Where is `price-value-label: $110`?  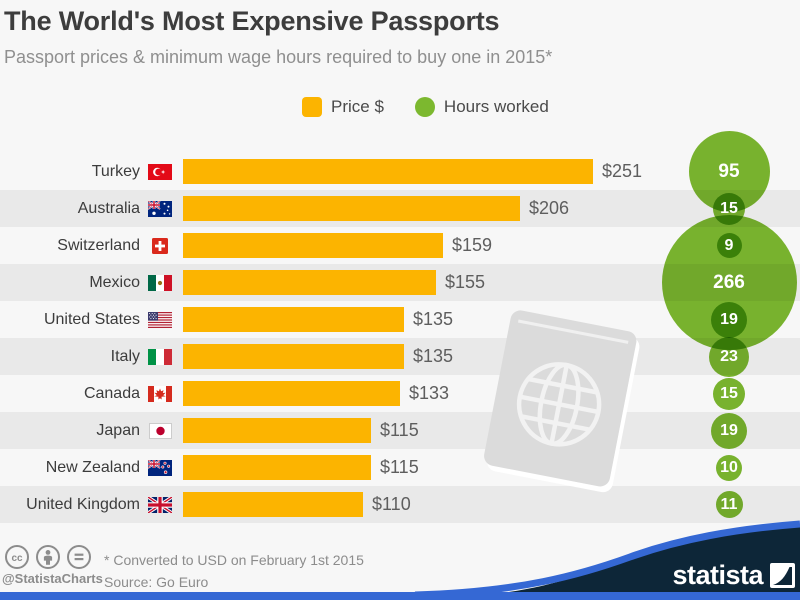
price-value-label: $110 is located at coordinates (391, 504).